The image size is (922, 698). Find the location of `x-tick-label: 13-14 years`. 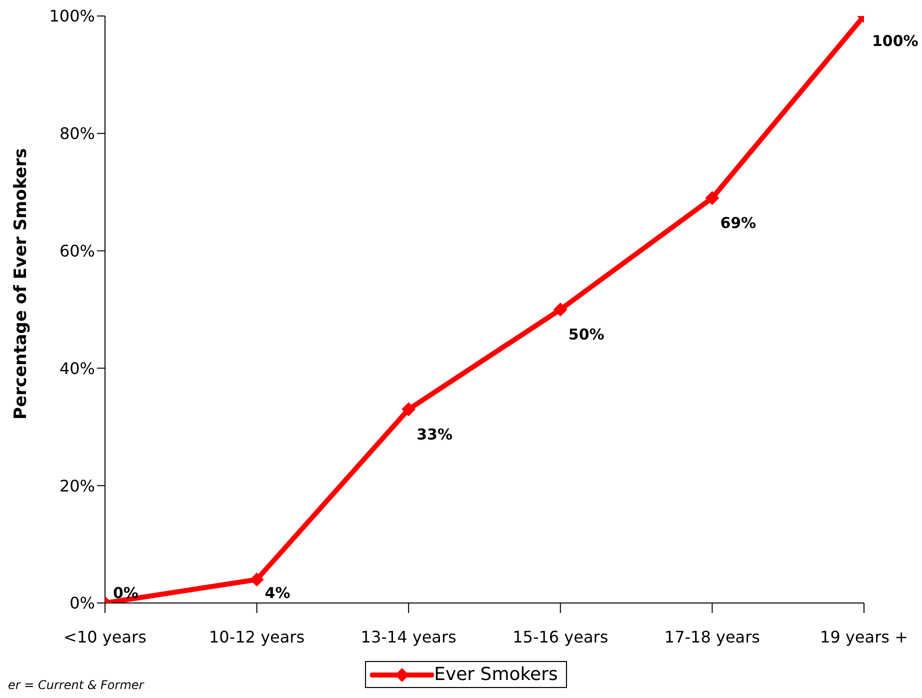

x-tick-label: 13-14 years is located at coordinates (408, 636).